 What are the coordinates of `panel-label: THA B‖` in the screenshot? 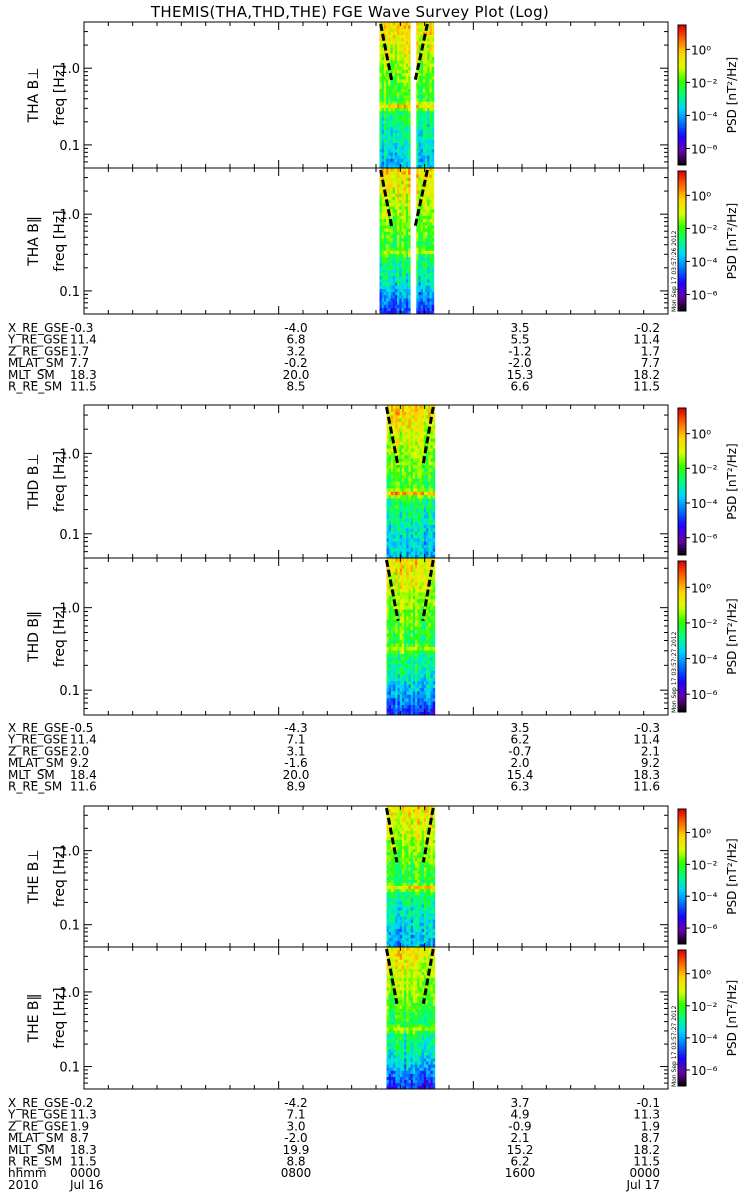 It's located at (34, 241).